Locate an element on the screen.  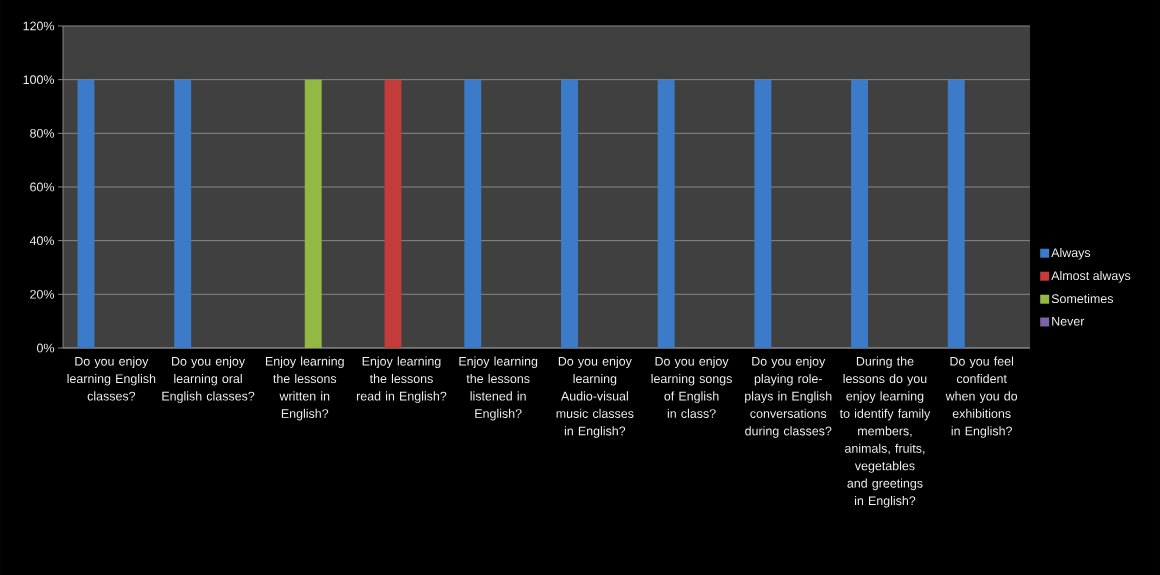
x-tick-label: Do you enjoy learning English classes? is located at coordinates (111, 378).